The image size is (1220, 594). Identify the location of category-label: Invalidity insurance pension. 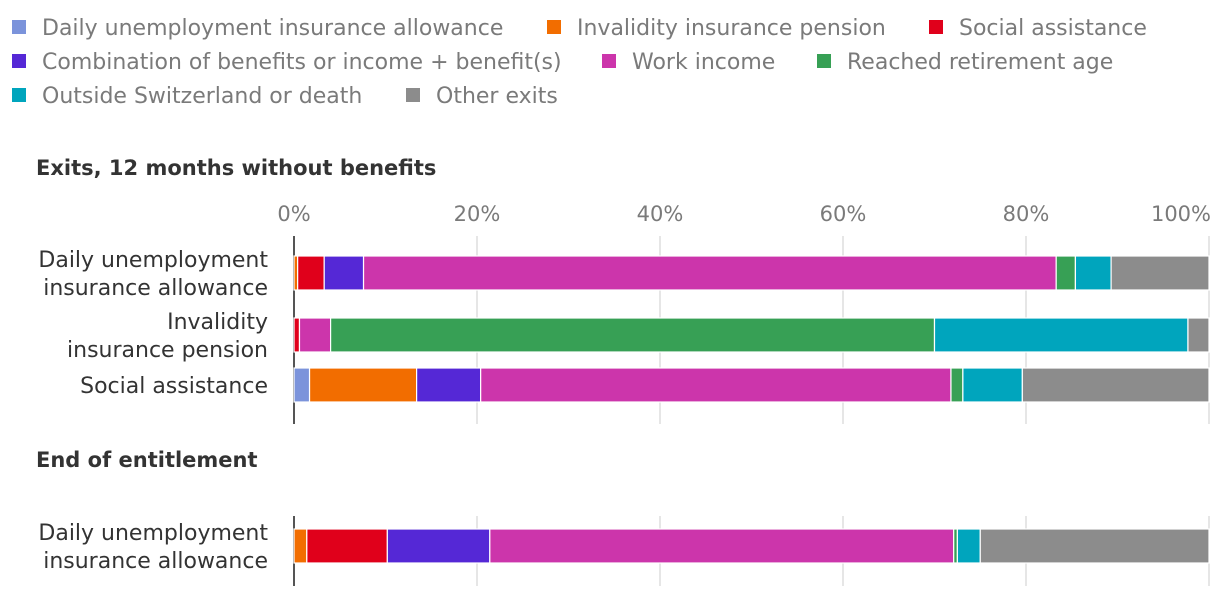
(167, 336).